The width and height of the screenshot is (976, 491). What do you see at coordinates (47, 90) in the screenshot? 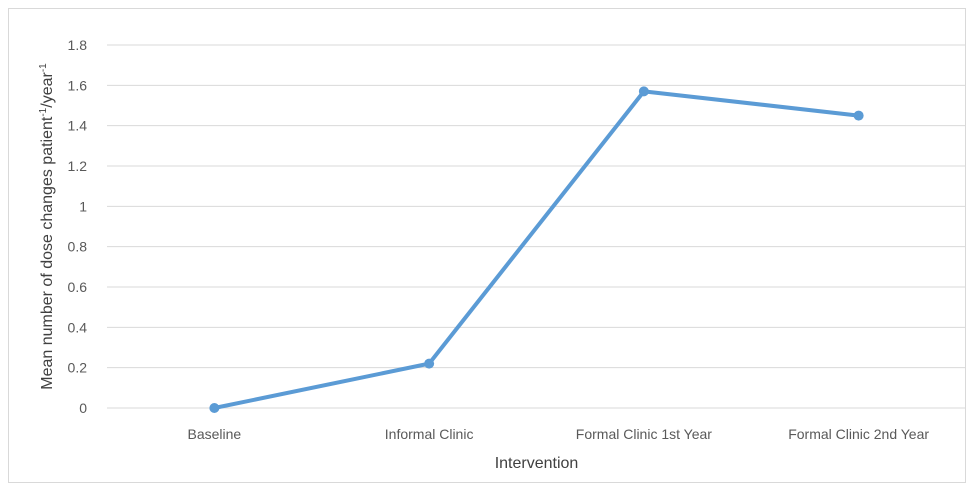
I see `y-axis-title-mid: /year` at bounding box center [47, 90].